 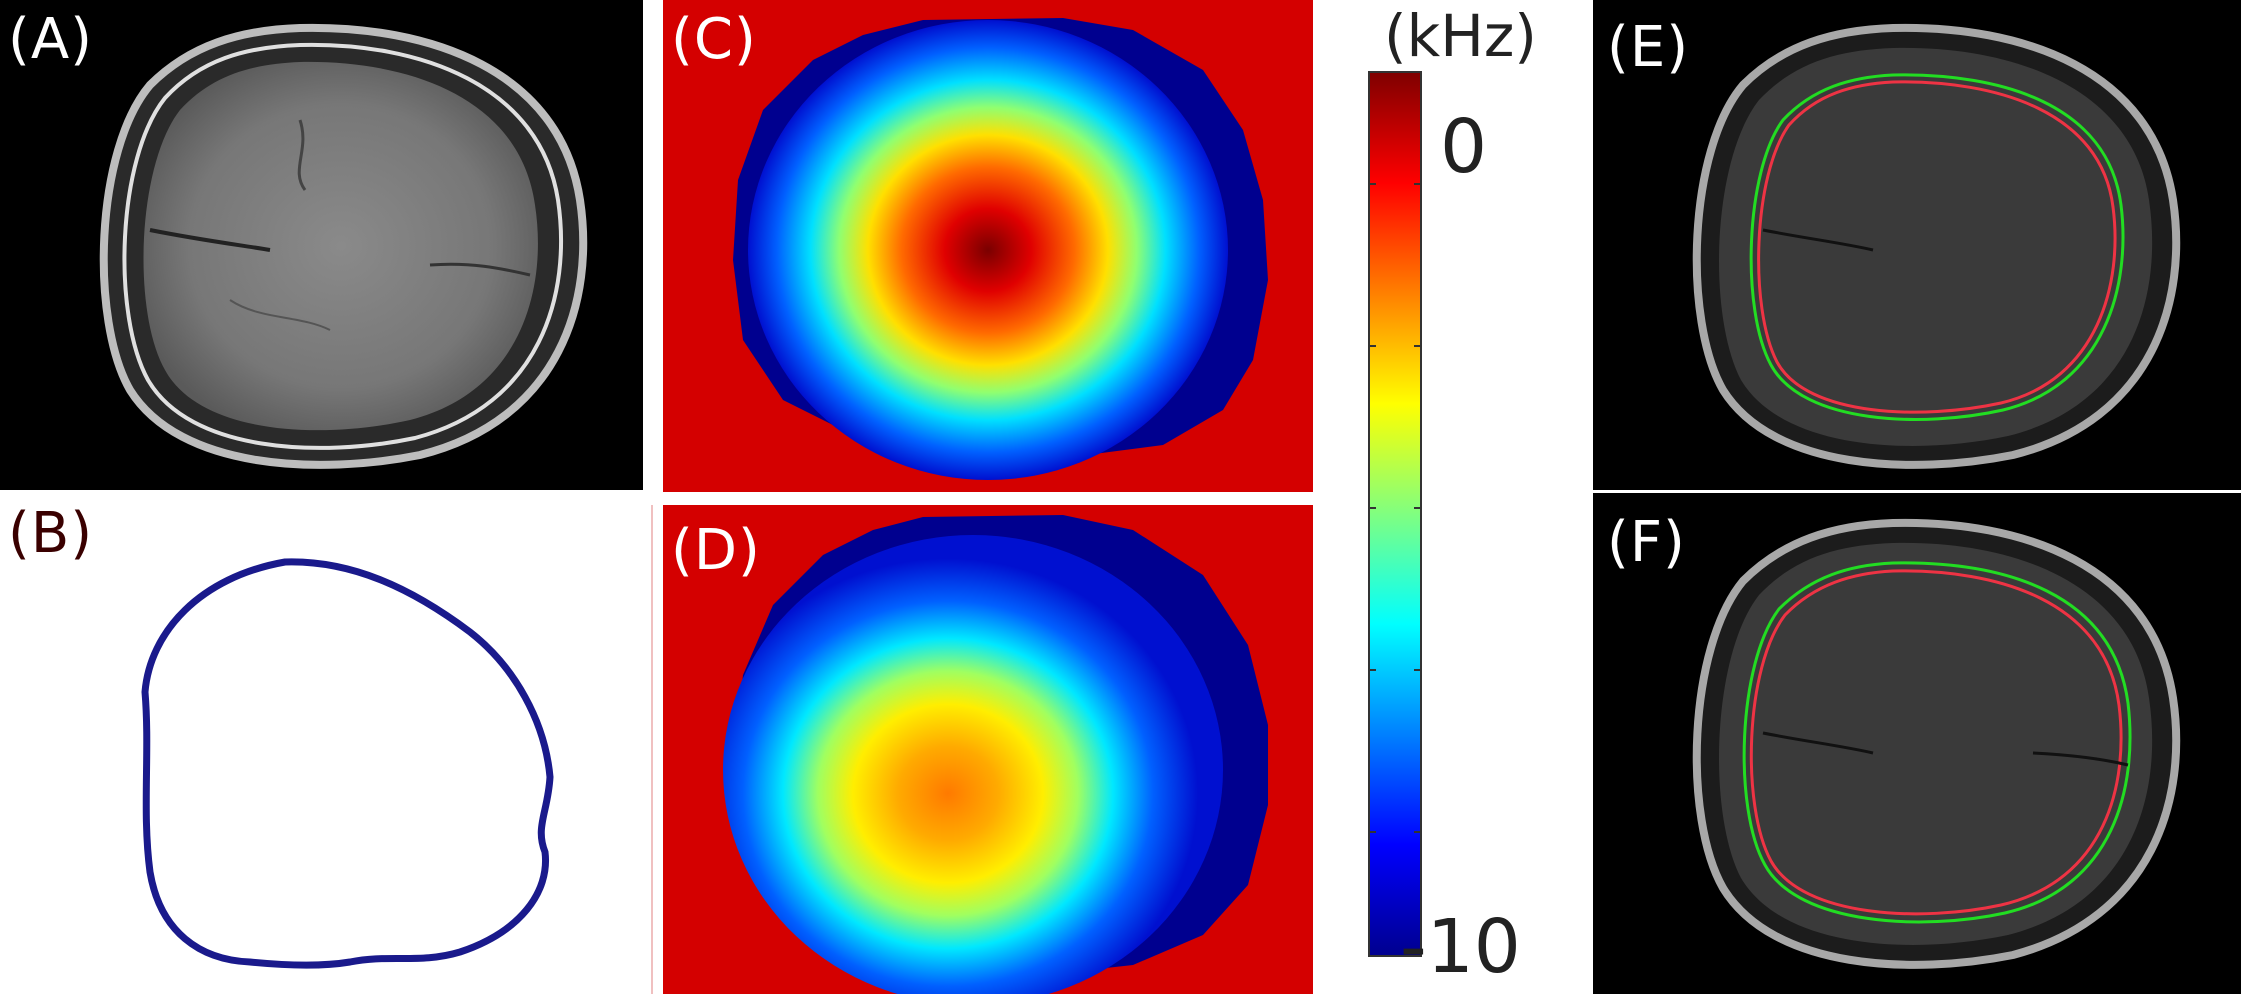 I want to click on panel-label-d: (D), so click(x=716, y=550).